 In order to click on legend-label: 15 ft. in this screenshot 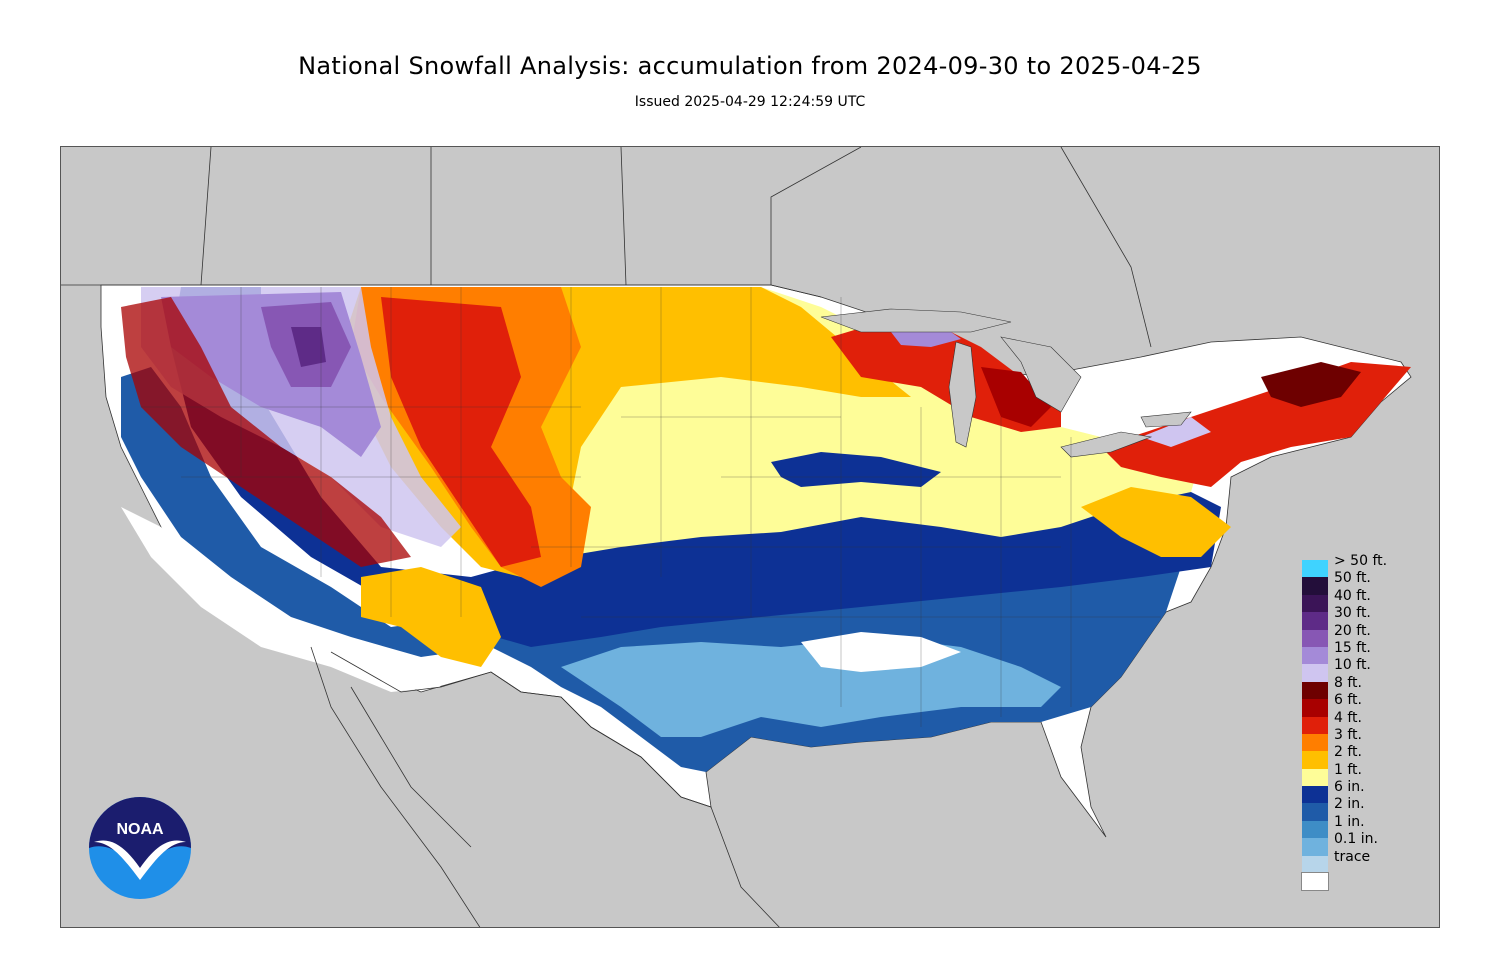, I will do `click(1352, 647)`.